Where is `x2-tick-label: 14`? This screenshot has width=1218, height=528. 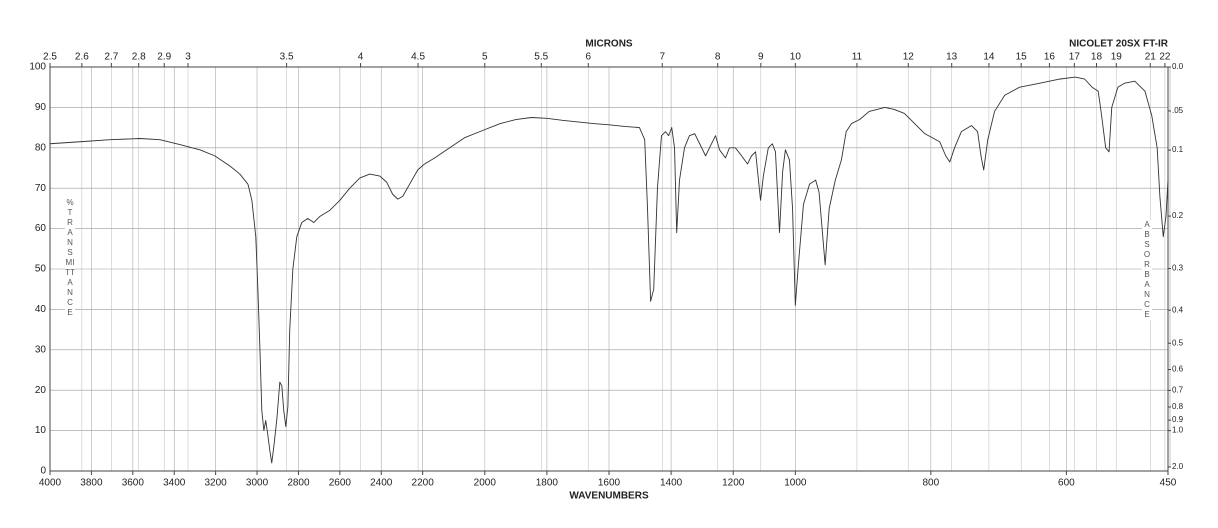
x2-tick-label: 14 is located at coordinates (989, 57).